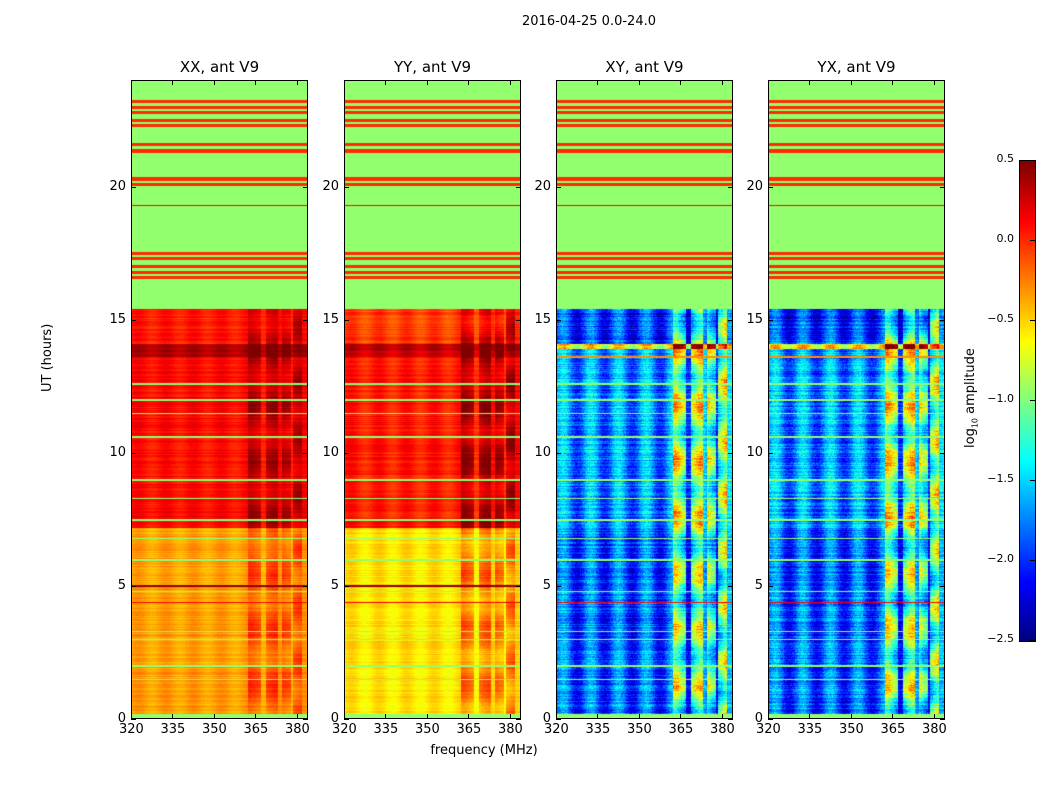 The height and width of the screenshot is (800, 1050). Describe the element at coordinates (1000, 638) in the screenshot. I see `colorbar-tick-label: −2.5` at that location.